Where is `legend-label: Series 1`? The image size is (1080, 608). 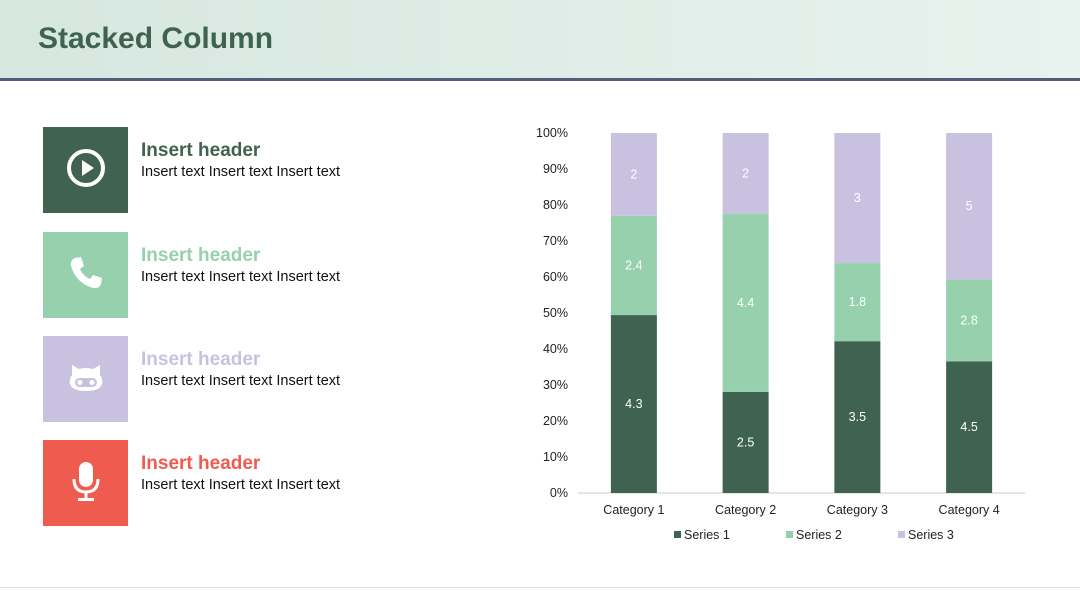 legend-label: Series 1 is located at coordinates (707, 535).